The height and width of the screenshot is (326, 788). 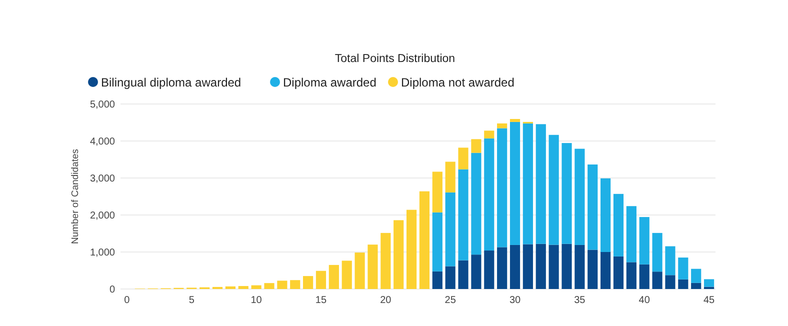 What do you see at coordinates (103, 179) in the screenshot?
I see `y-tick-label: 3,000` at bounding box center [103, 179].